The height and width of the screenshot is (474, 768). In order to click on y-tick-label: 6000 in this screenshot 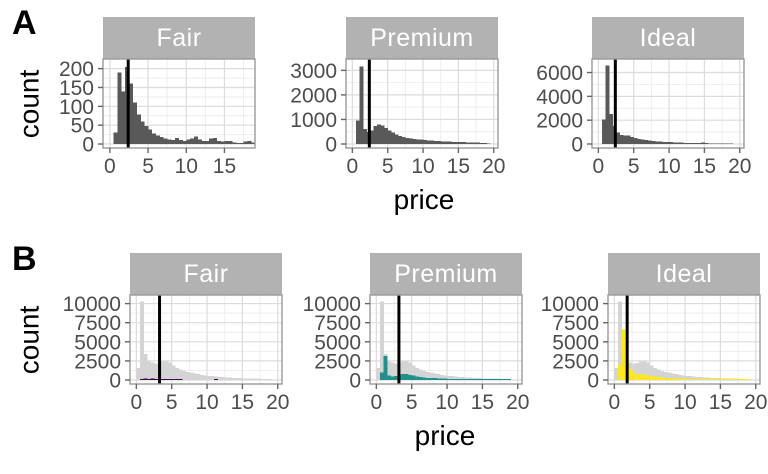, I will do `click(559, 73)`.